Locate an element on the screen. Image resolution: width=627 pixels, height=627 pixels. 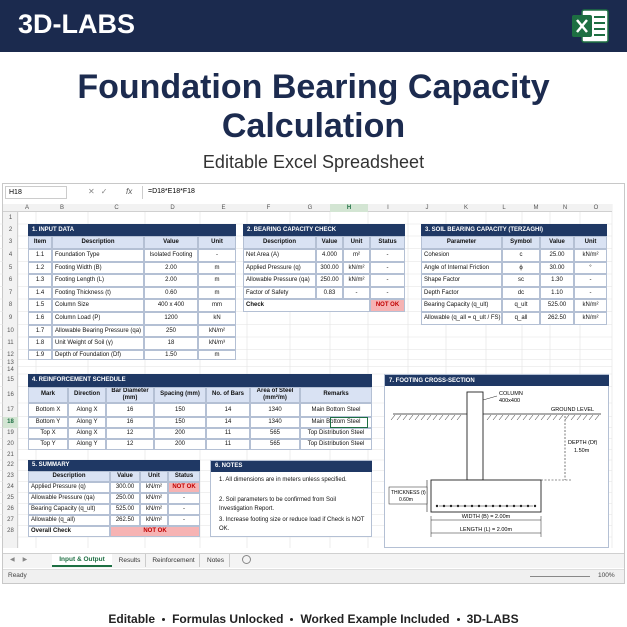
table-cell: 14 is located at coordinates (228, 410).